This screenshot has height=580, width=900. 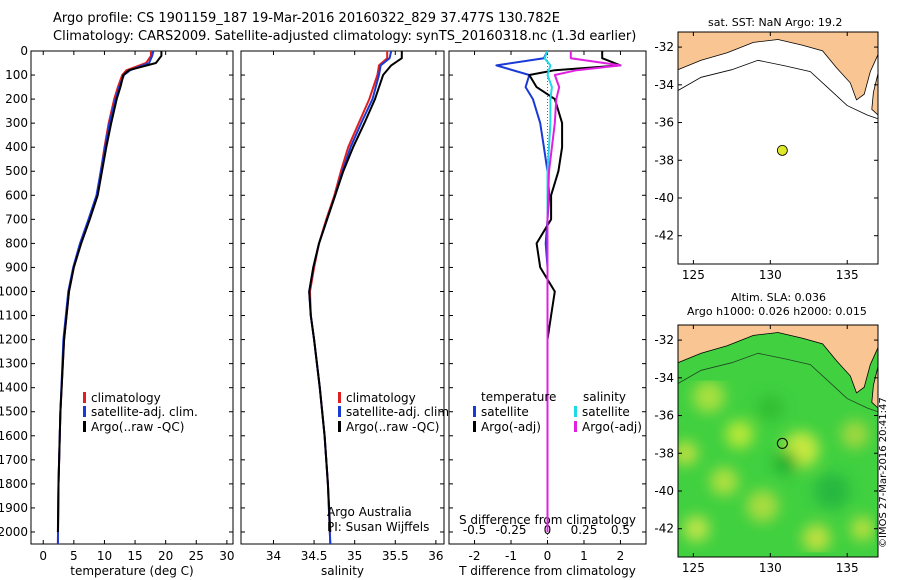 What do you see at coordinates (775, 22) in the screenshot?
I see `sst-map-title: sat. SST: NaN Argo: 19.2` at bounding box center [775, 22].